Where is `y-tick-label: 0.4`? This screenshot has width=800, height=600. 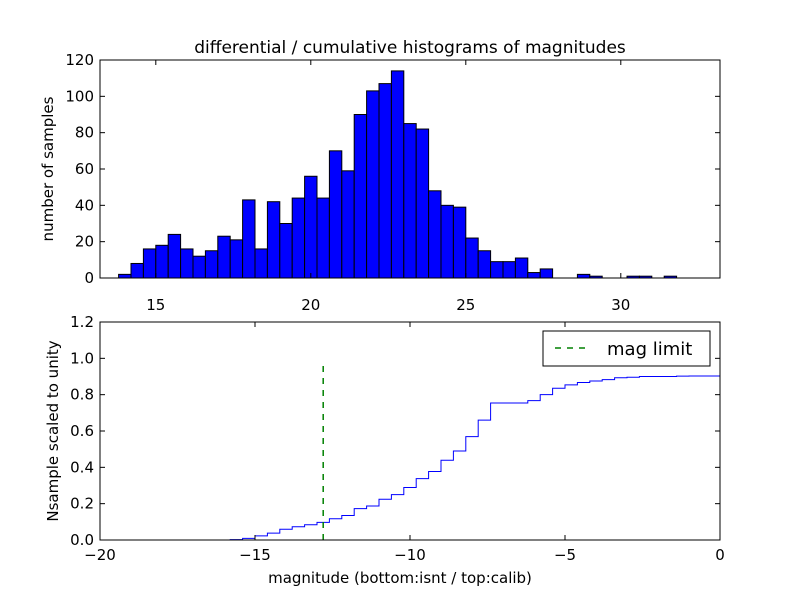 y-tick-label: 0.4 is located at coordinates (82, 467).